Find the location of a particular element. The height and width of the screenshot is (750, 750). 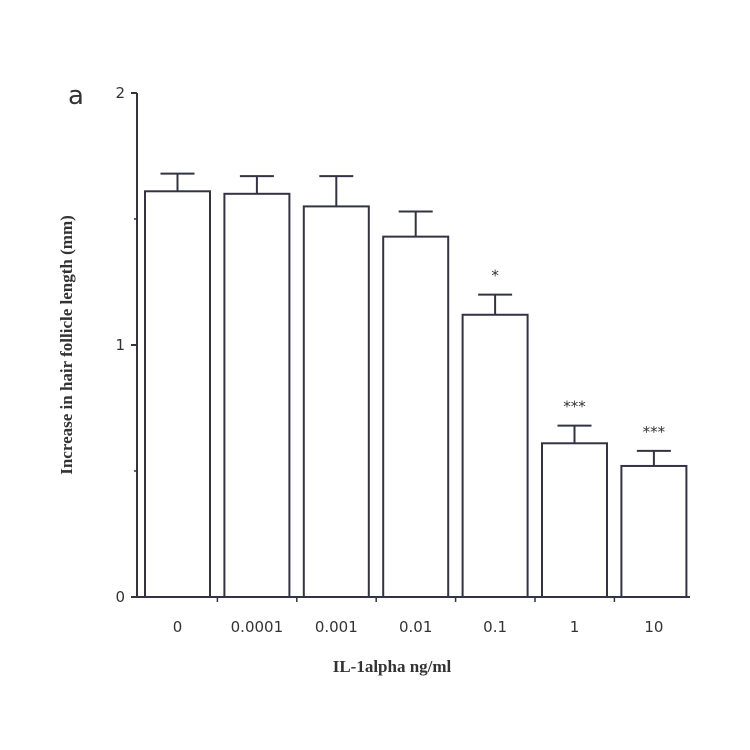

x-tick-label: 0.0001 is located at coordinates (257, 627).